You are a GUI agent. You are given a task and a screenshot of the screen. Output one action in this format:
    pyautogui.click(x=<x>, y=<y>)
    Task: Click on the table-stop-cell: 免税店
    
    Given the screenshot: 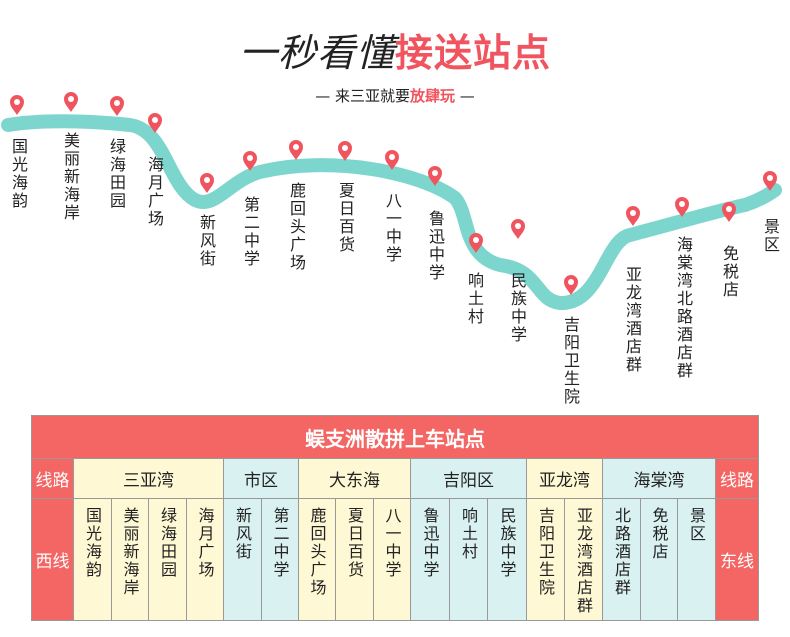 What is the action you would take?
    pyautogui.click(x=658, y=559)
    